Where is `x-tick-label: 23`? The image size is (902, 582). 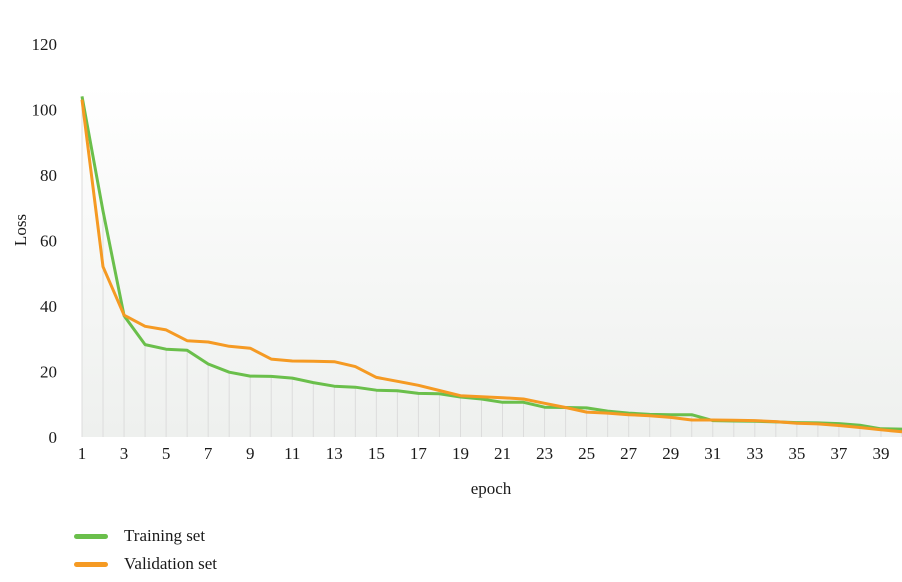 x-tick-label: 23 is located at coordinates (544, 453).